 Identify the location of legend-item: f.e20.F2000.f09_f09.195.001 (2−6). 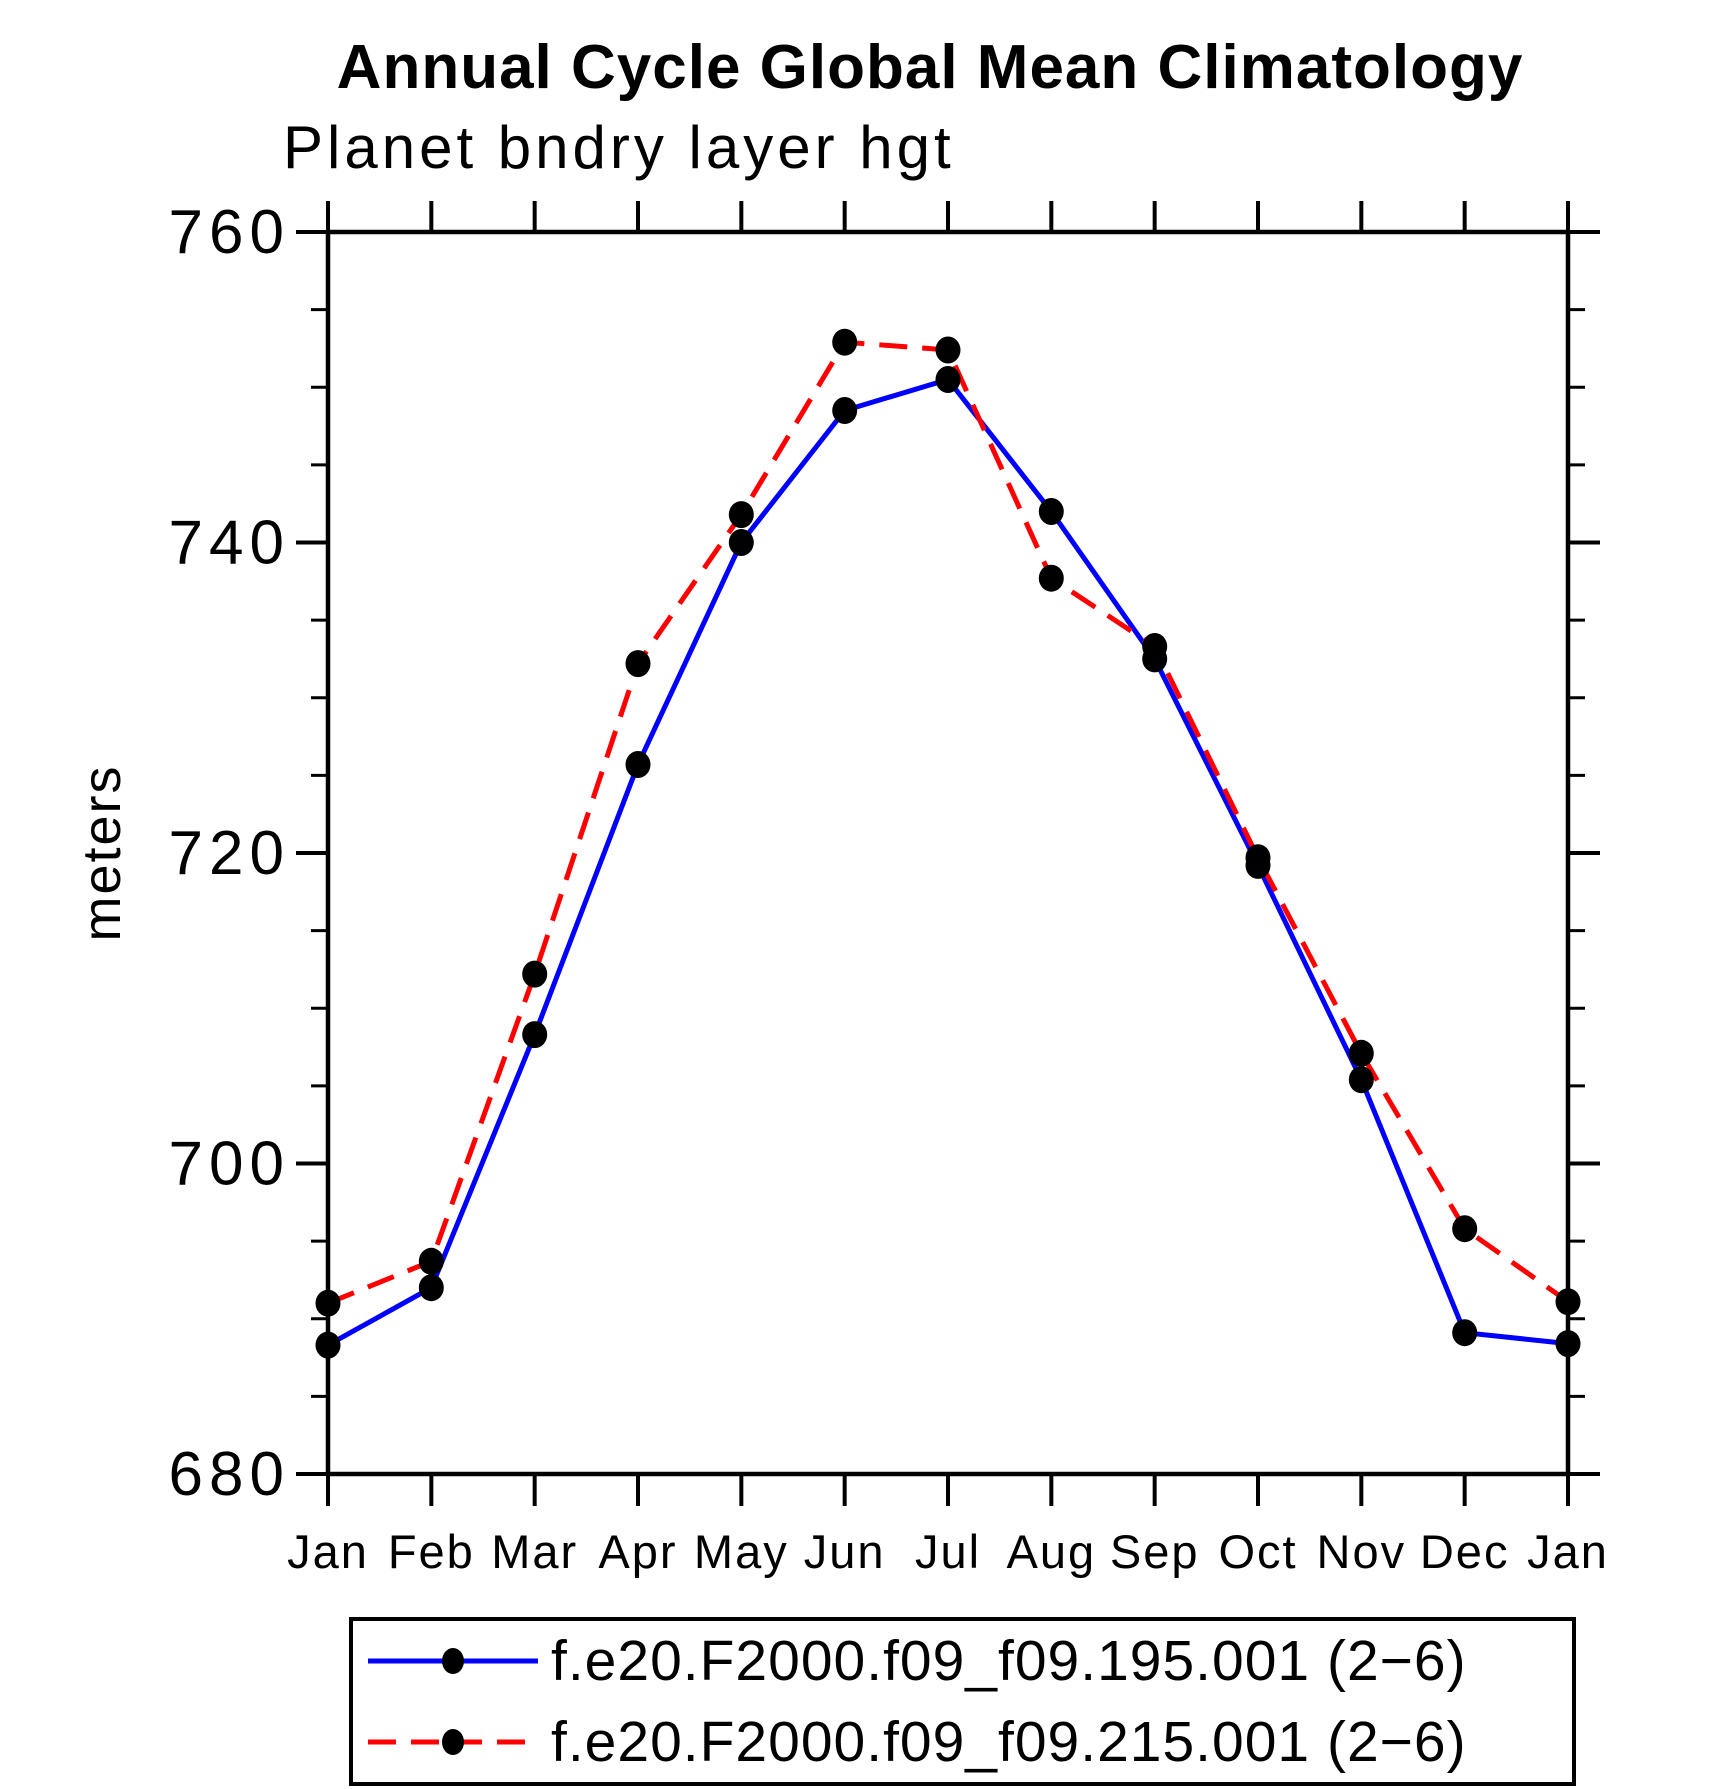
(962, 1661).